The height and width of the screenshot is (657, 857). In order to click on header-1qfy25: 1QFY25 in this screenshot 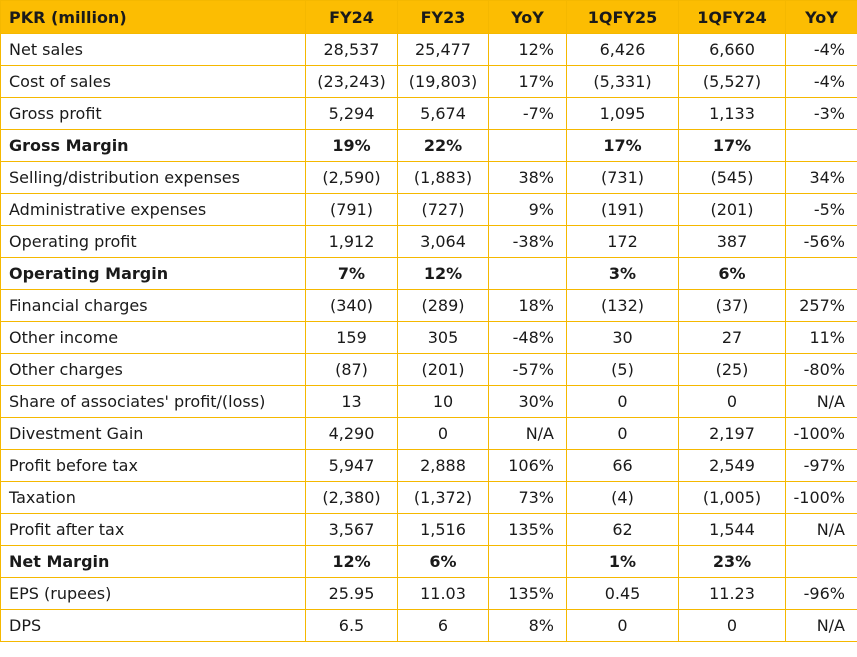, I will do `click(622, 17)`.